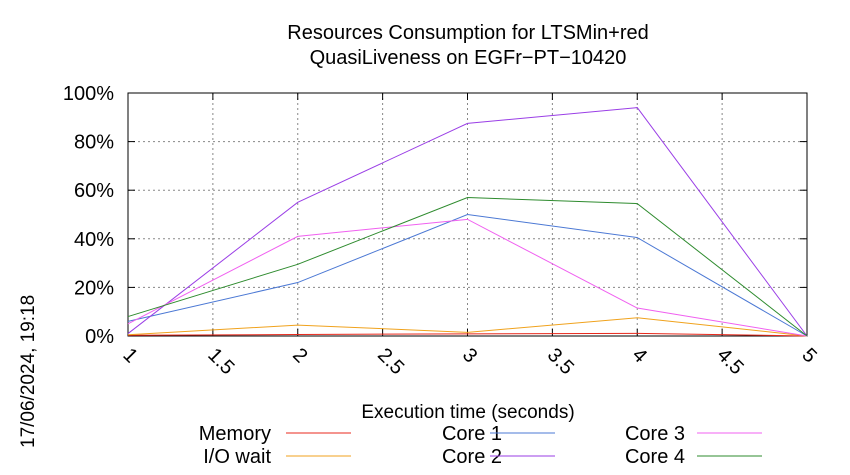  I want to click on x-tick-label: 5, so click(808, 355).